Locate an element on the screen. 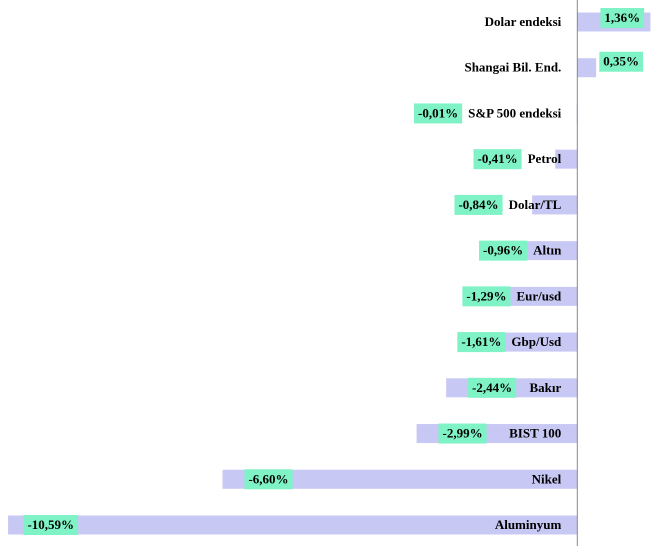 The width and height of the screenshot is (666, 546). value-label: -0,01% is located at coordinates (438, 113).